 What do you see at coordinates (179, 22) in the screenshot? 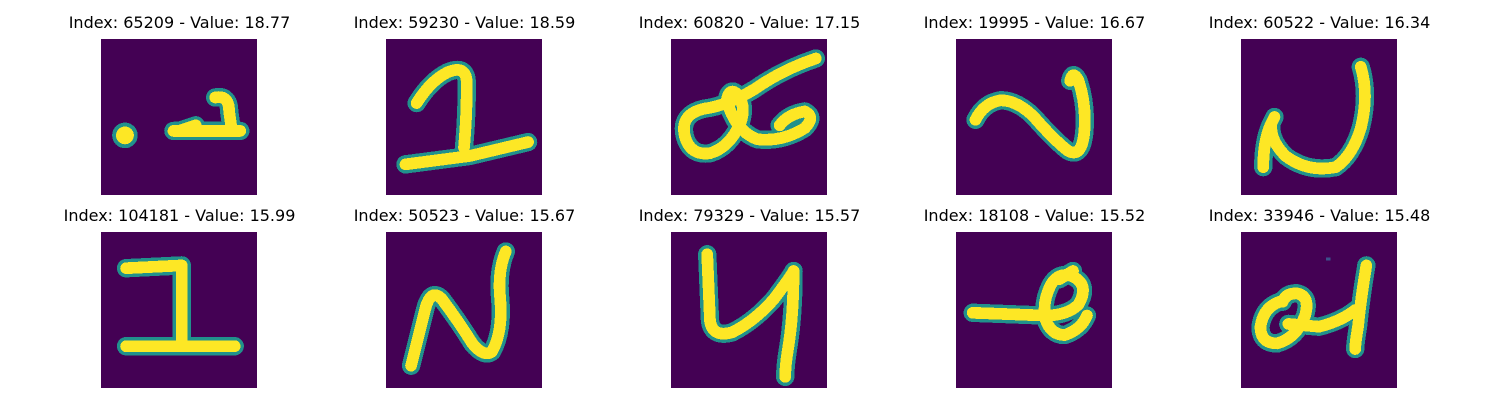
I see `panel-title: Index: 65209 - Value: 18.77` at bounding box center [179, 22].